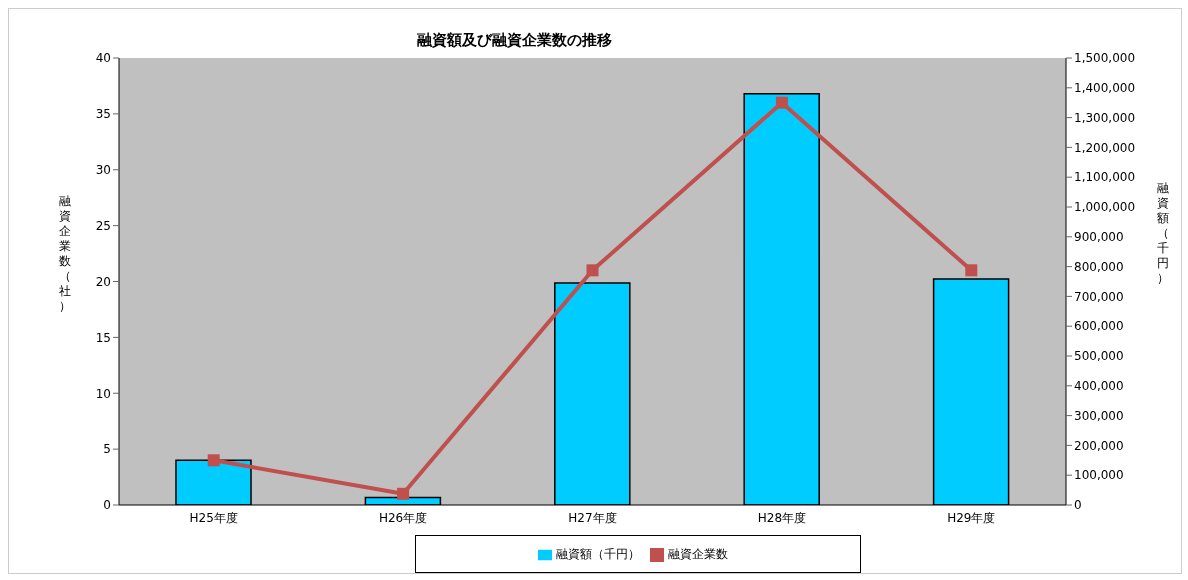 The width and height of the screenshot is (1188, 580). I want to click on x-tick-label: H27年度, so click(592, 517).